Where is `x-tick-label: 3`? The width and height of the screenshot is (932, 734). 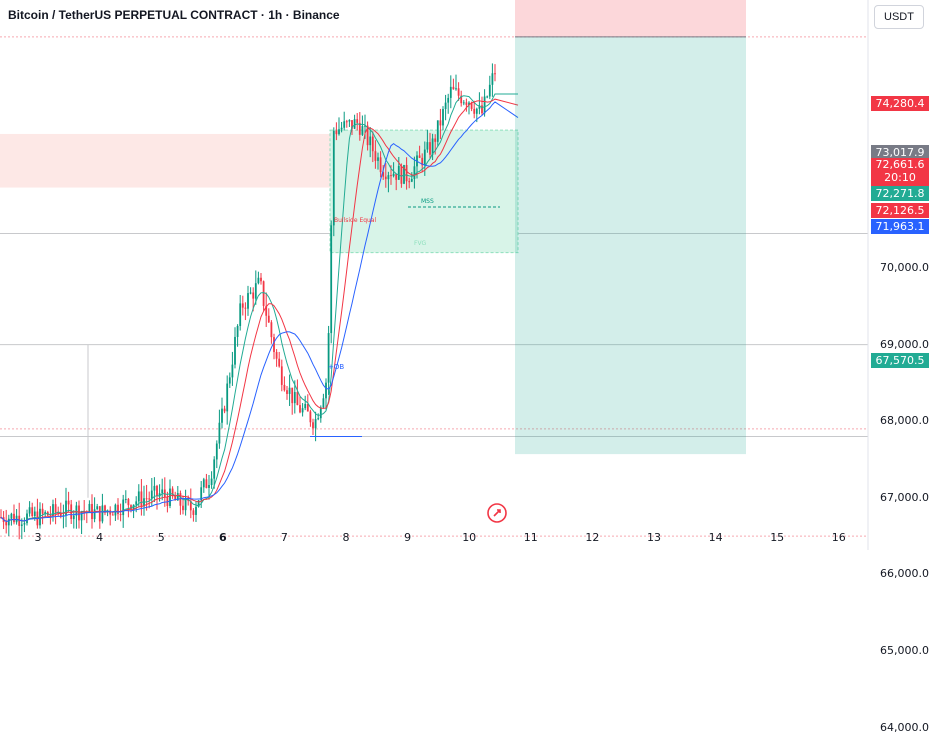
x-tick-label: 3 is located at coordinates (38, 537).